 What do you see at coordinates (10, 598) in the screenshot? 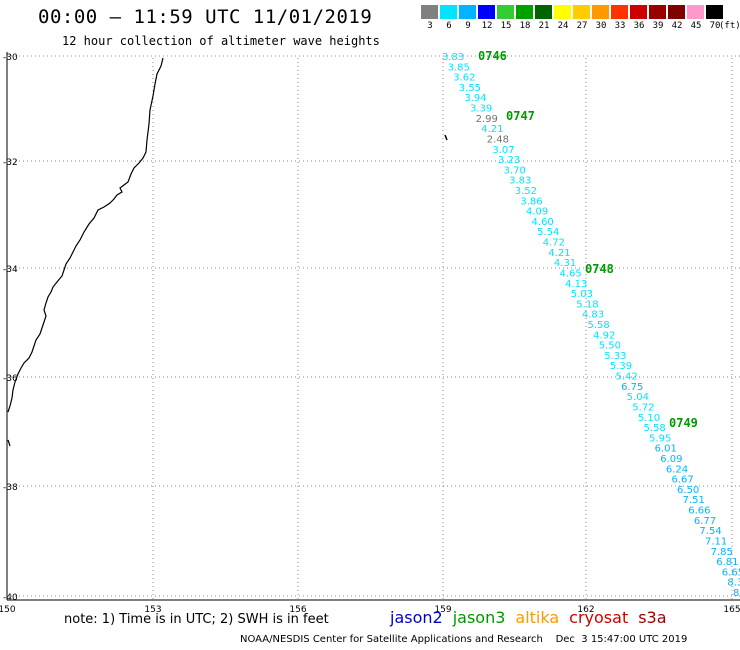
I see `lat-tick-label: -40` at bounding box center [10, 598].